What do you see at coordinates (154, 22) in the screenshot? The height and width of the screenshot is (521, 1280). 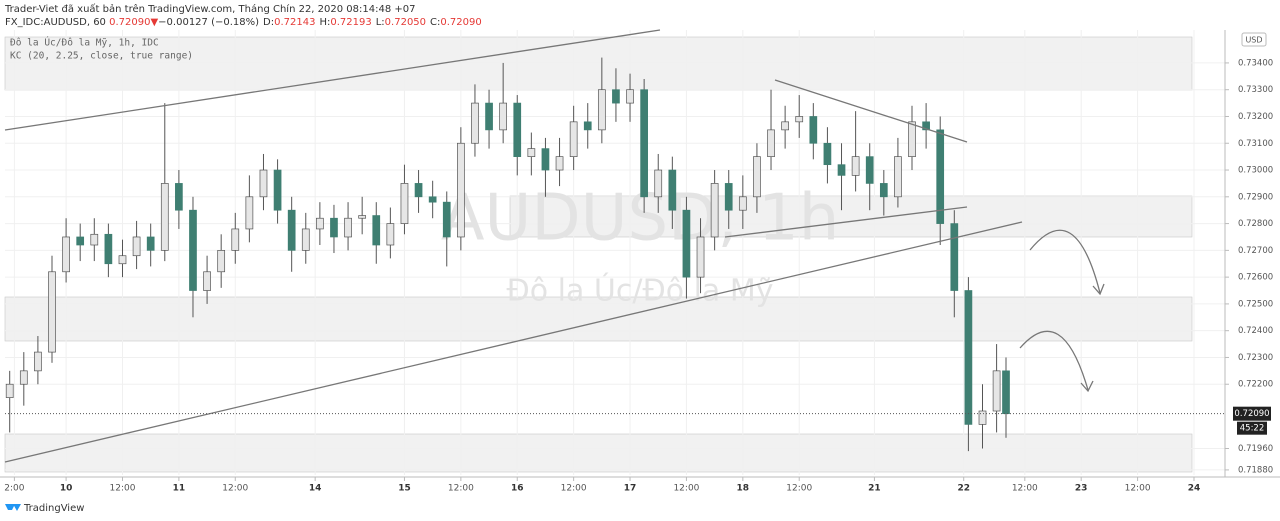 I see `arrow: ▼` at bounding box center [154, 22].